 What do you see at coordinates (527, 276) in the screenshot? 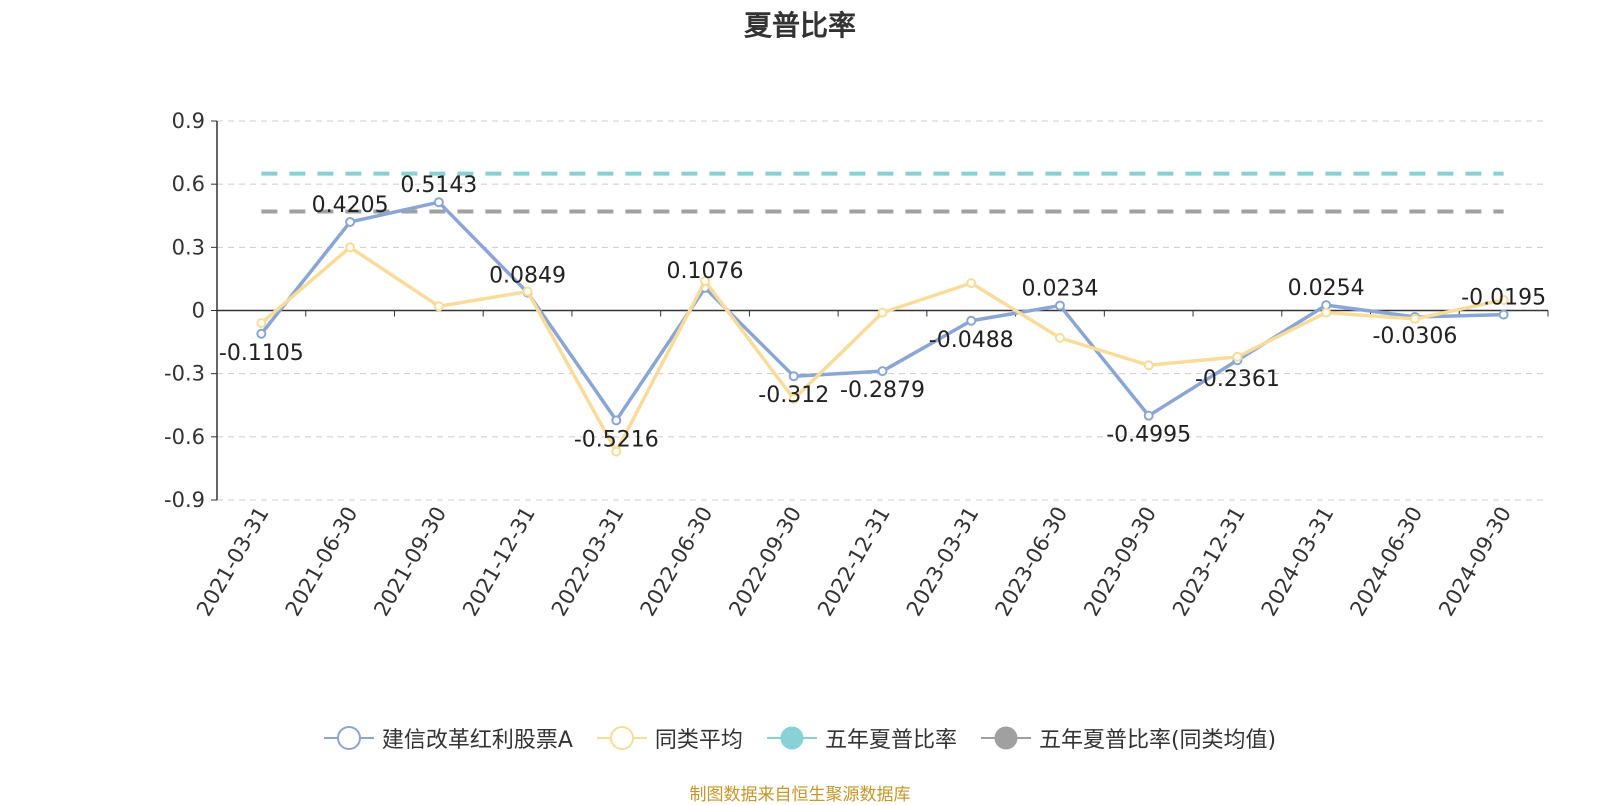
I see `data-label: 0.0849` at bounding box center [527, 276].